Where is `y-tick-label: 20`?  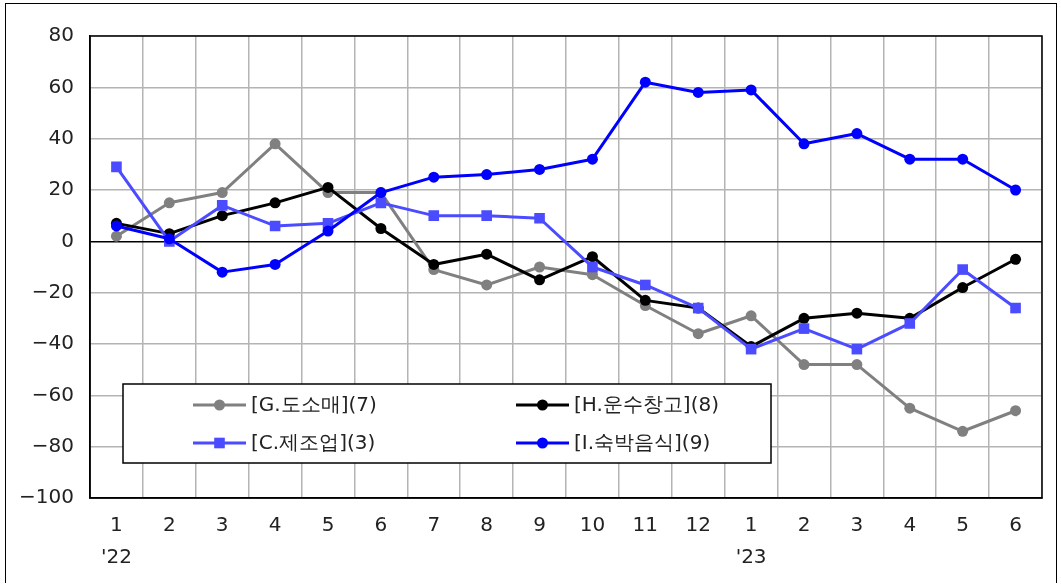
y-tick-label: 20 is located at coordinates (61, 188).